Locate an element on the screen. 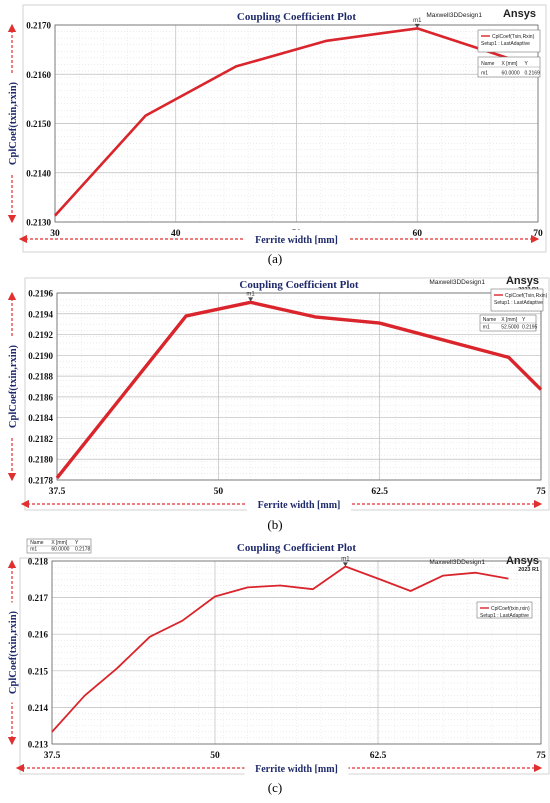 The width and height of the screenshot is (550, 803). y-tick-label: 0.2196 is located at coordinates (40, 294).